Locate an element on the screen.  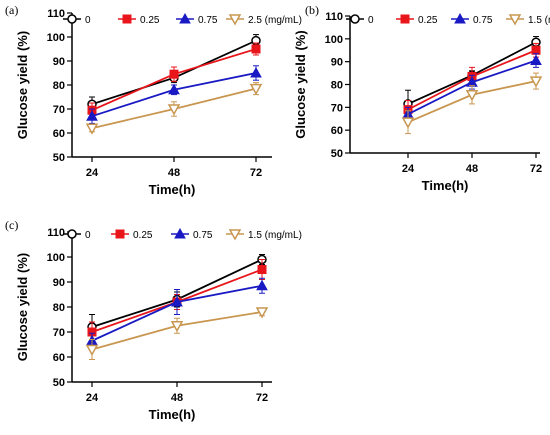
legend-label: 2.5 (mg/mL) is located at coordinates (275, 20).